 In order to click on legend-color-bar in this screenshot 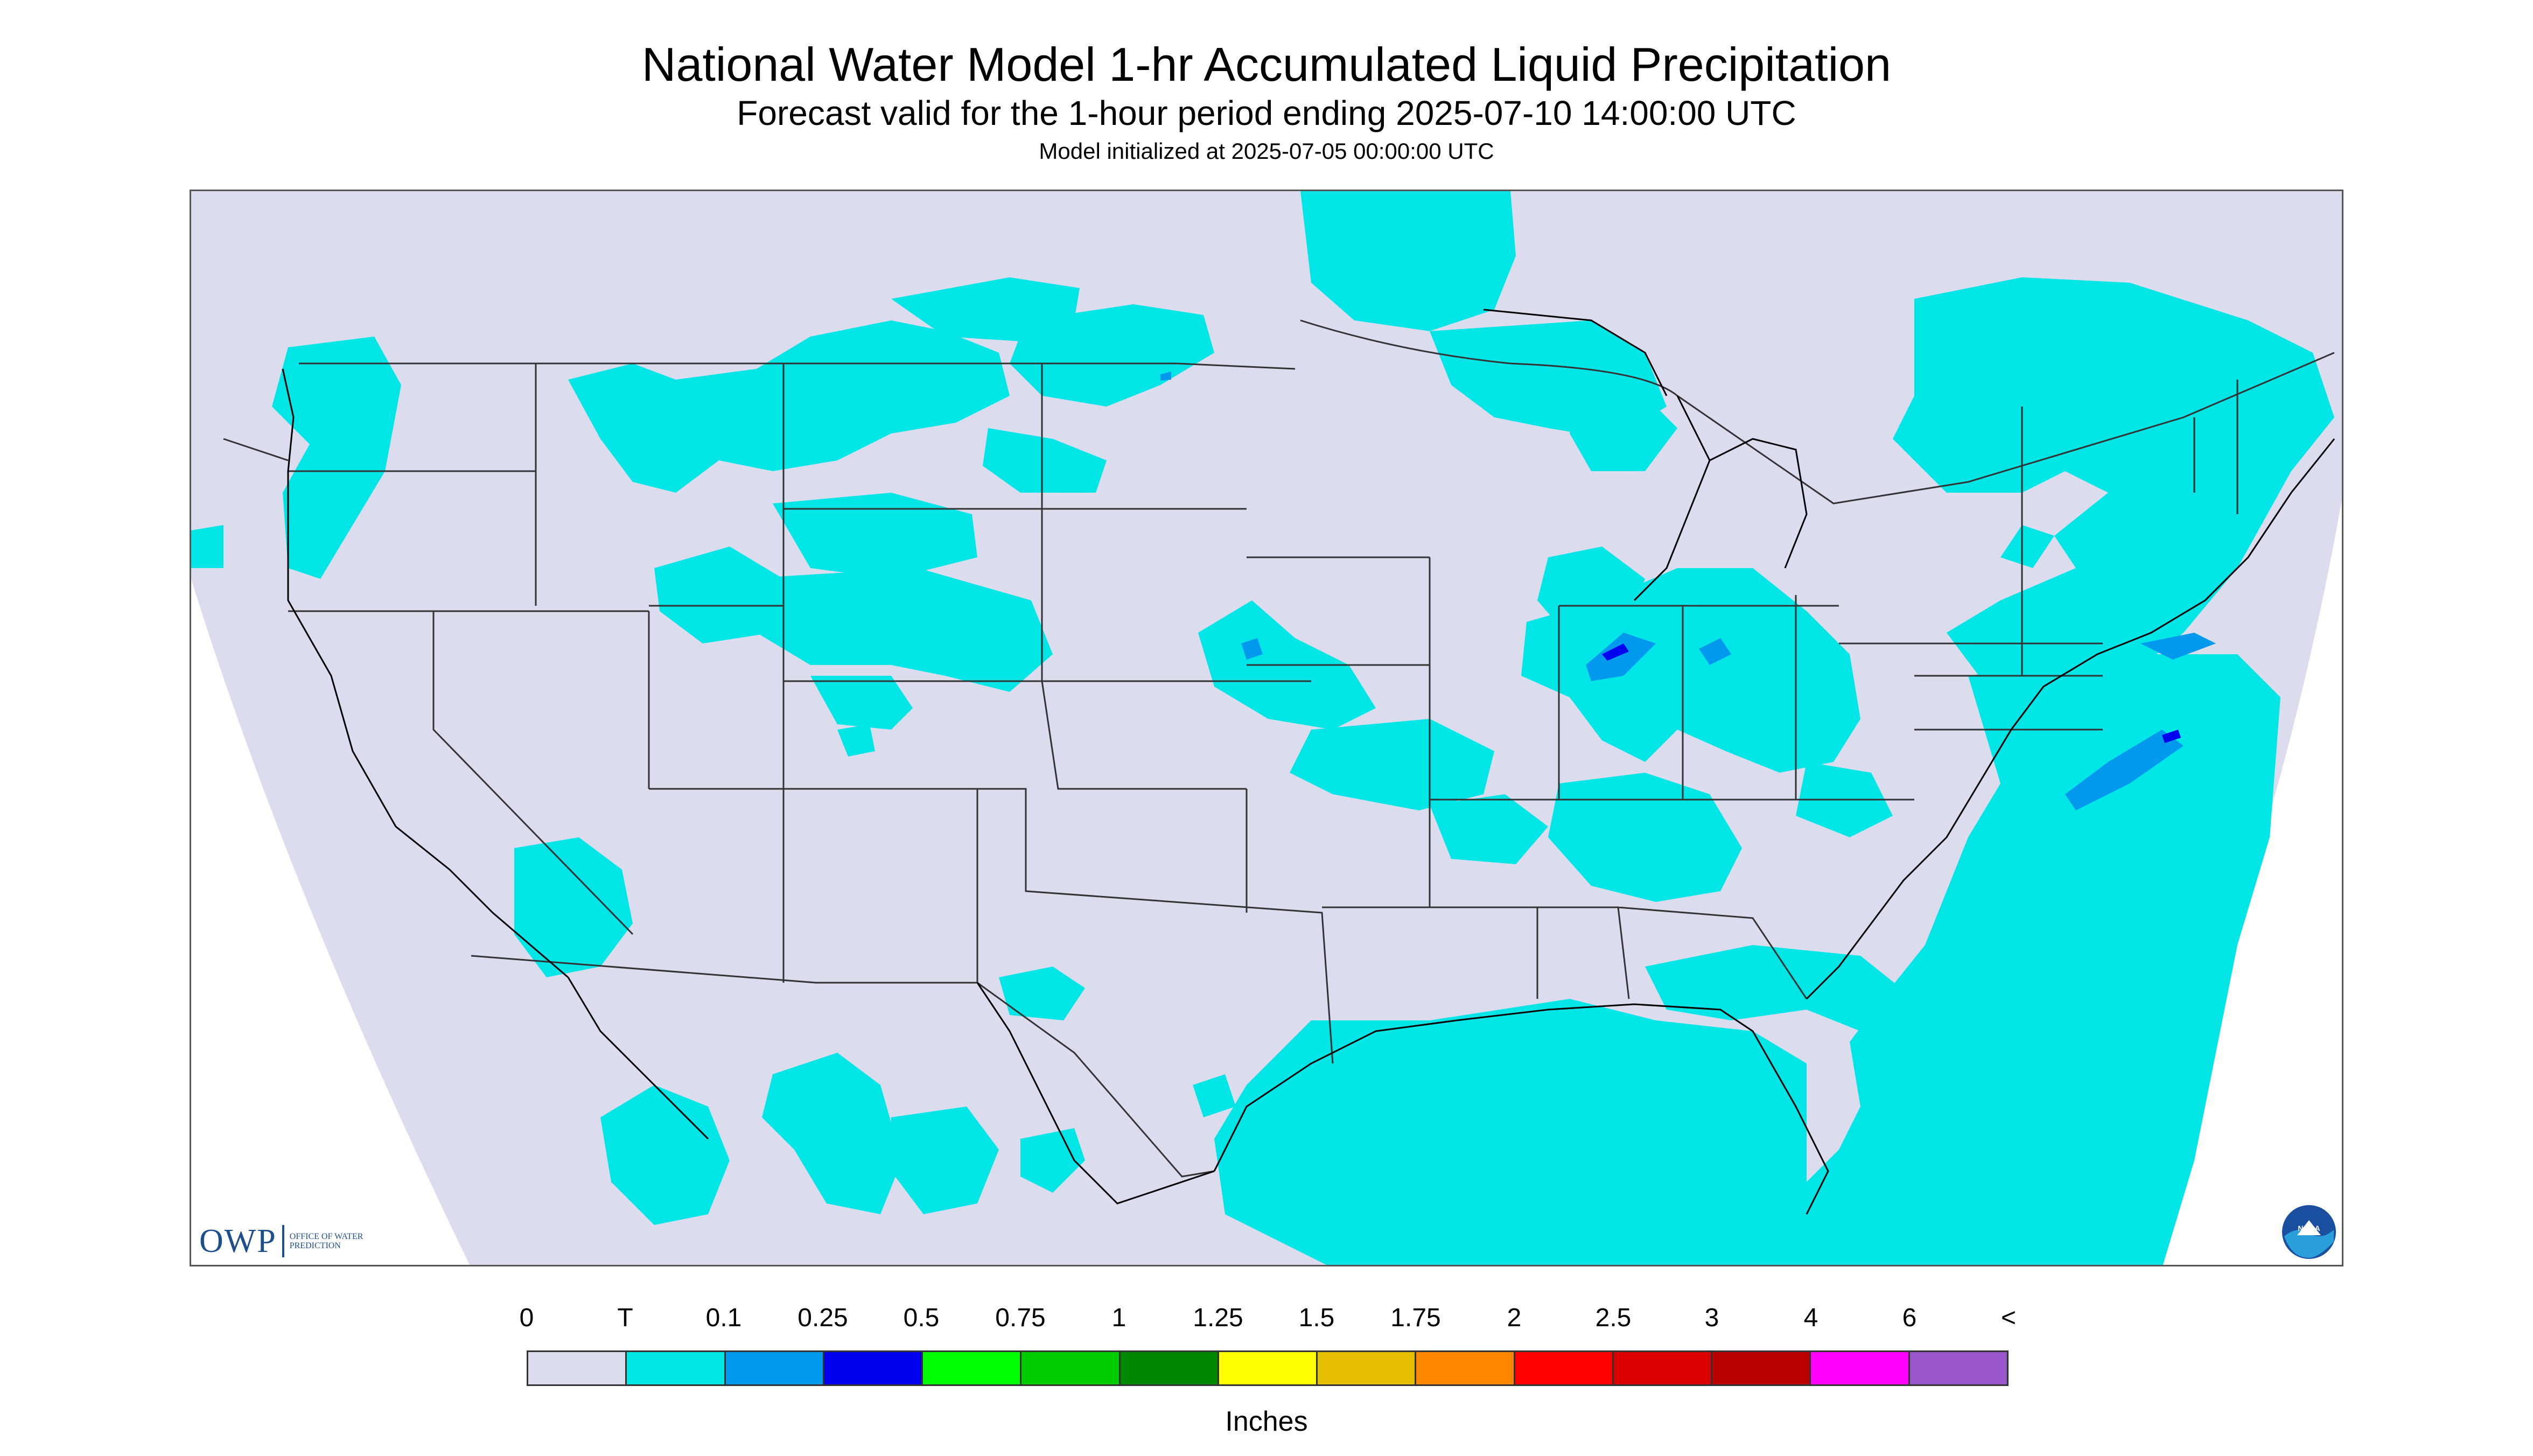, I will do `click(1268, 1368)`.